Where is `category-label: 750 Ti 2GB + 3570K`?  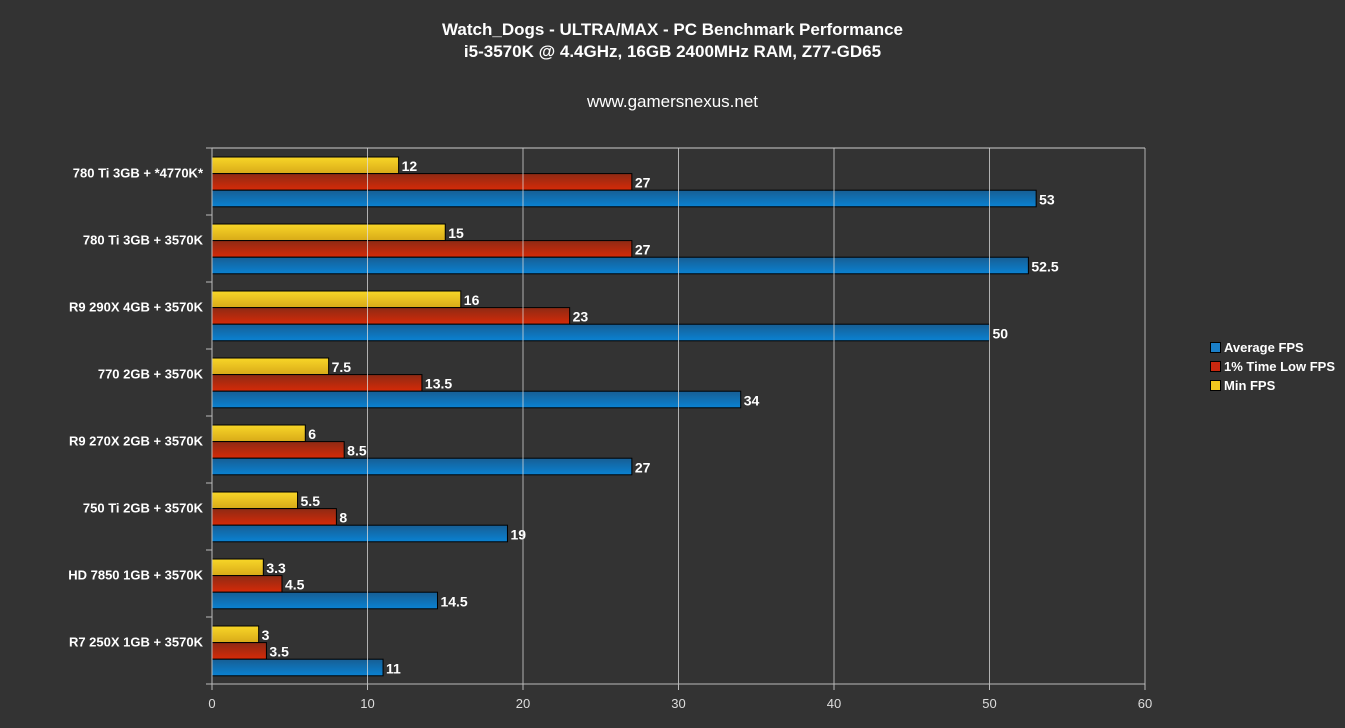
category-label: 750 Ti 2GB + 3570K is located at coordinates (143, 508).